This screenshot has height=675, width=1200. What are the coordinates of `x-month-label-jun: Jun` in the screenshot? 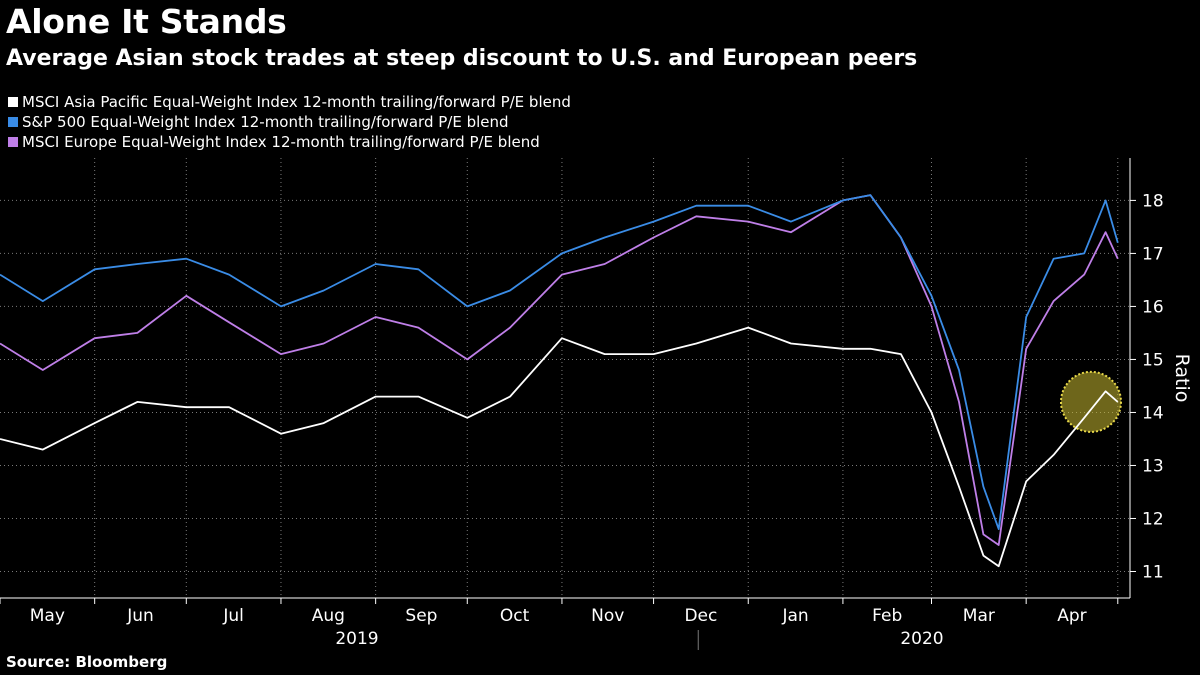 It's located at (140, 616).